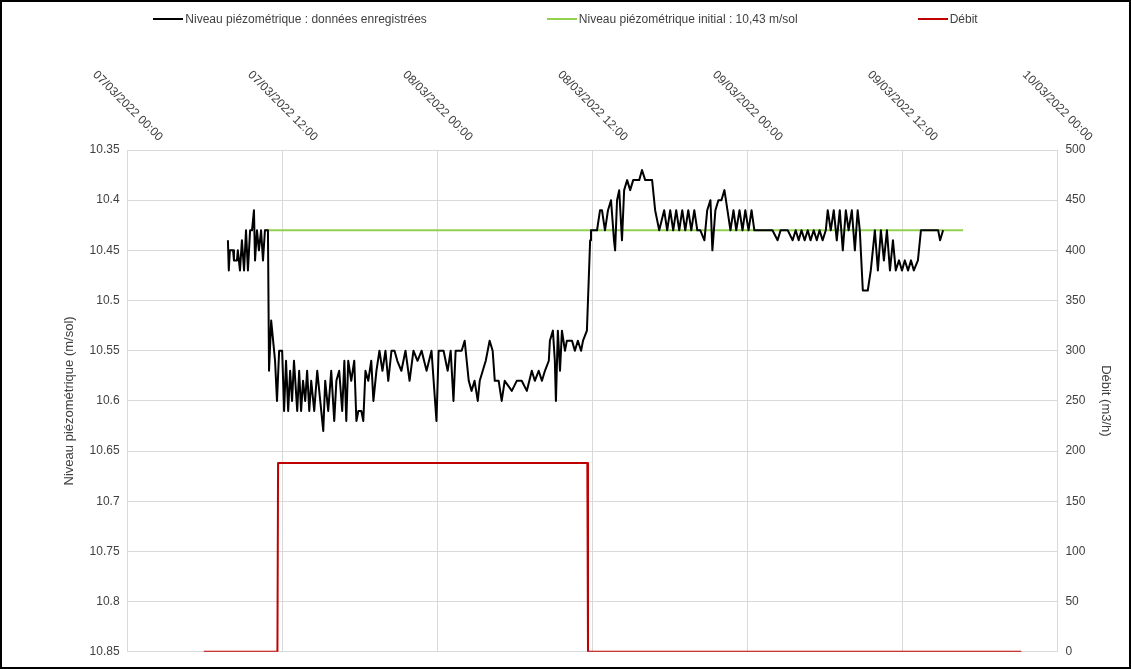 This screenshot has height=669, width=1131. Describe the element at coordinates (1069, 651) in the screenshot. I see `y2-tick-label: 0` at that location.